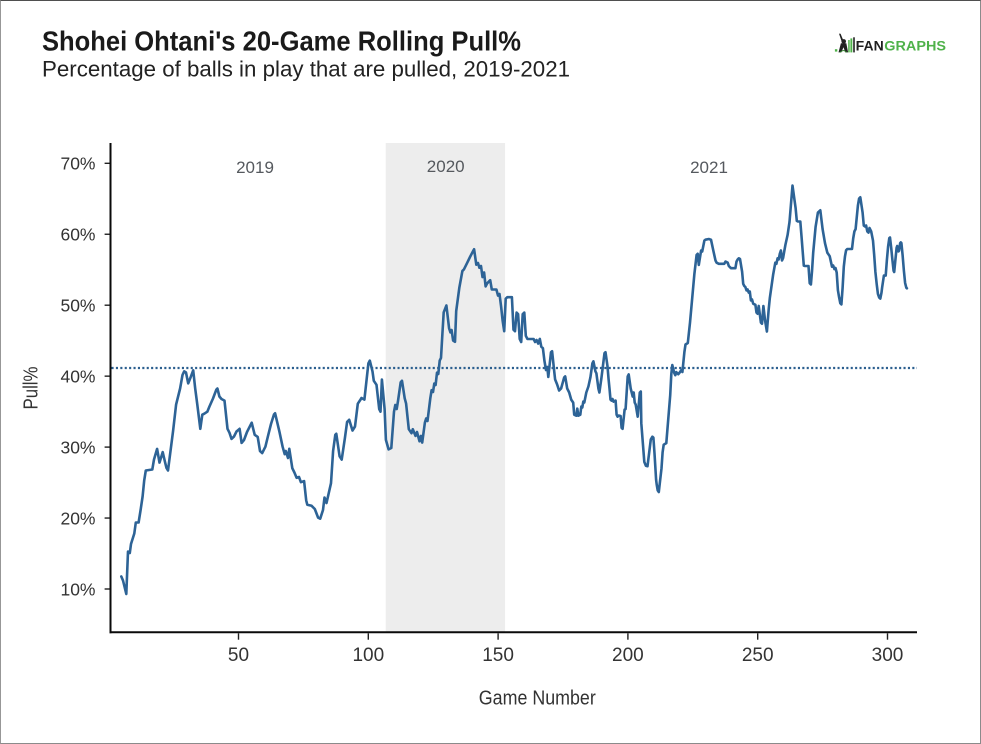 This screenshot has width=981, height=744. I want to click on svg-text: 2019, so click(255, 167).